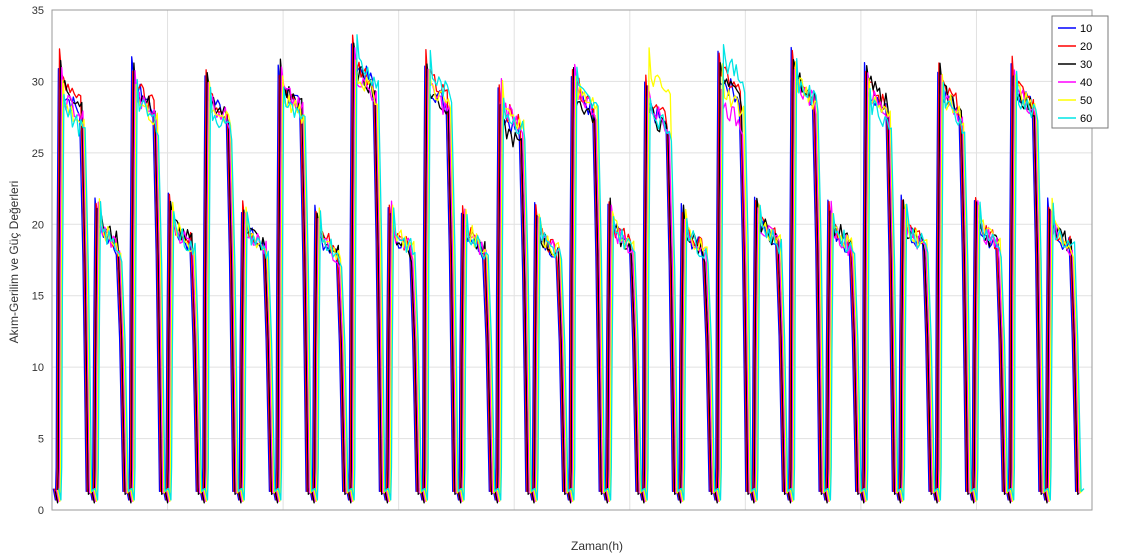 The width and height of the screenshot is (1122, 559). What do you see at coordinates (38, 368) in the screenshot?
I see `y-tick-label: 10` at bounding box center [38, 368].